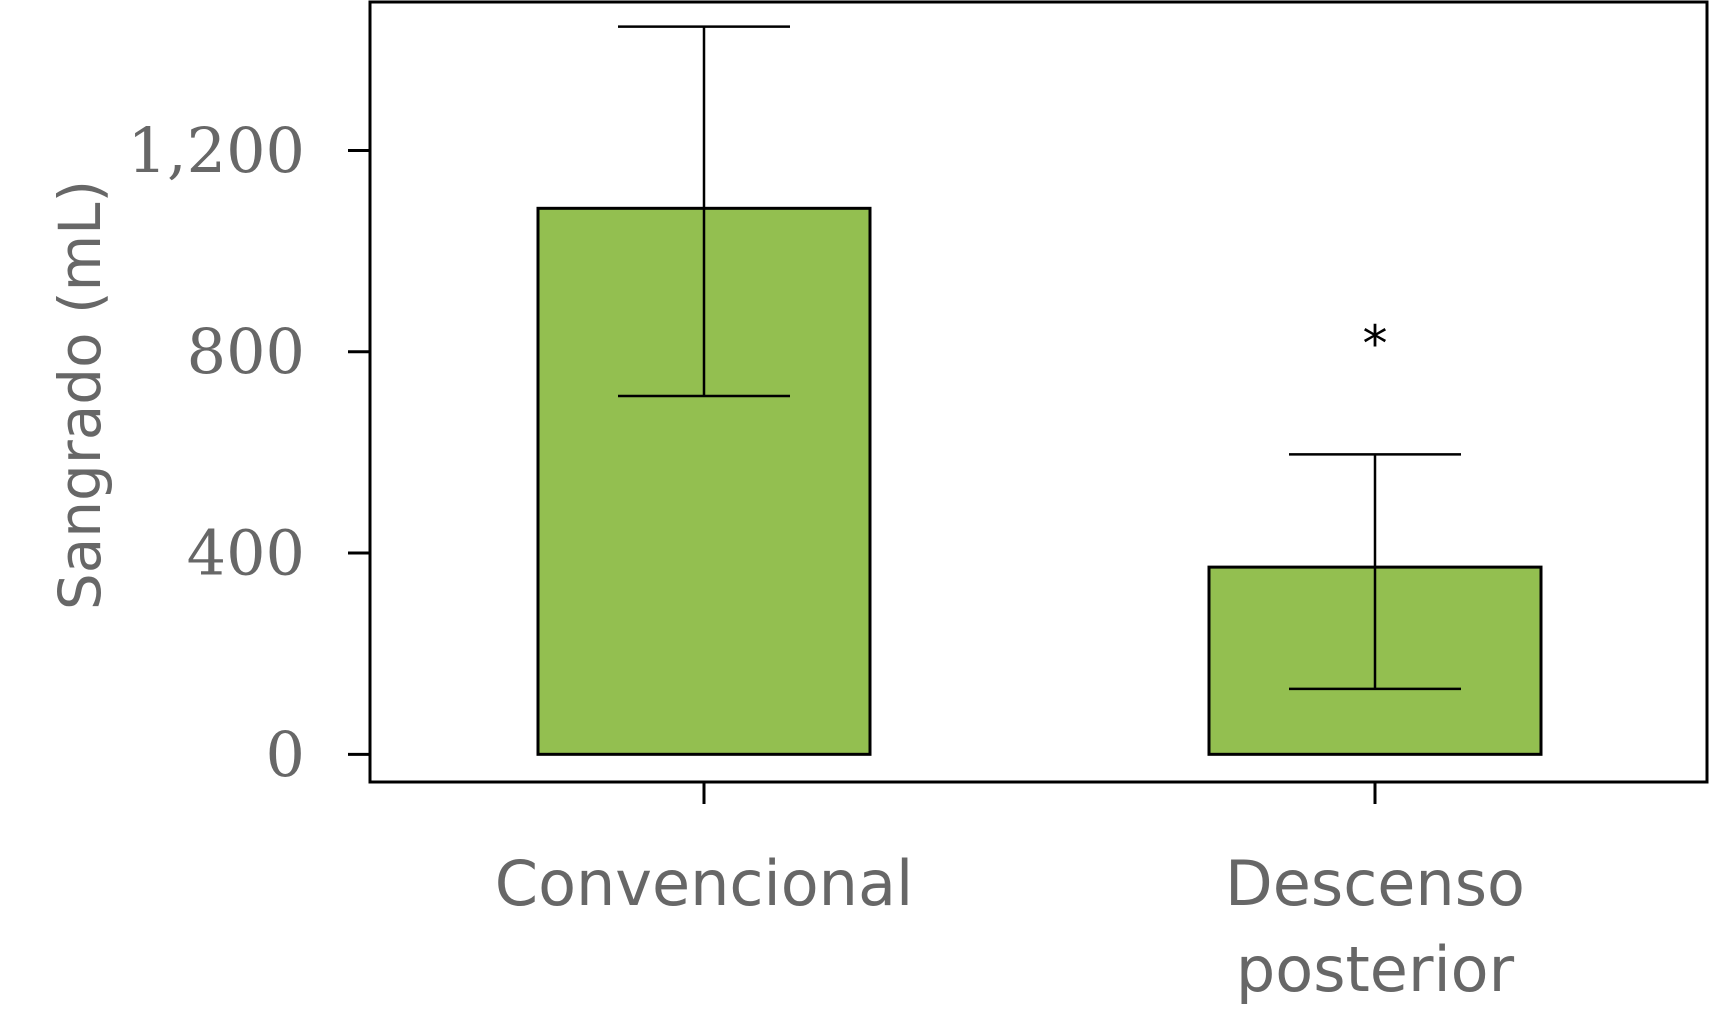 This screenshot has height=1028, width=1711. Describe the element at coordinates (285, 754) in the screenshot. I see `y-tick-label: 0` at that location.